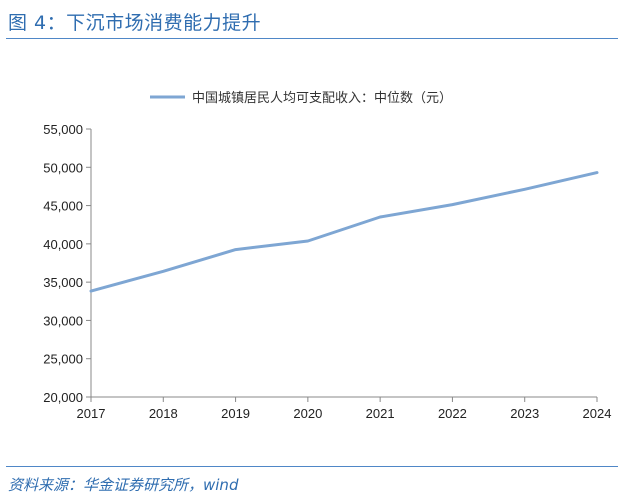 Image resolution: width=624 pixels, height=502 pixels. What do you see at coordinates (312, 466) in the screenshot?
I see `source-divider` at bounding box center [312, 466].